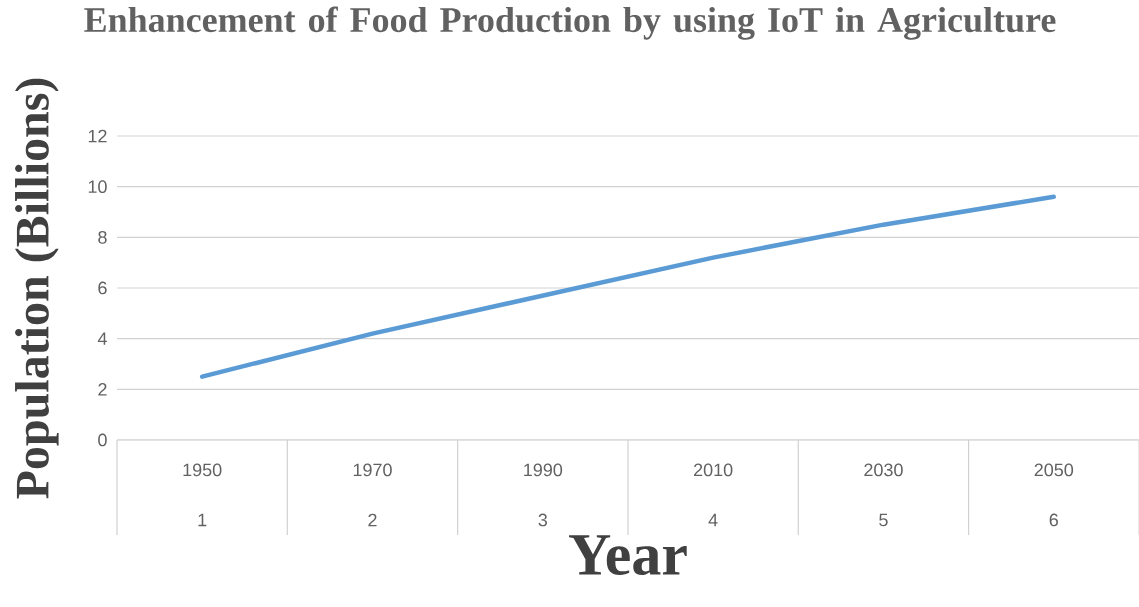 The height and width of the screenshot is (607, 1139). What do you see at coordinates (97, 187) in the screenshot?
I see `y-tick-label: 10` at bounding box center [97, 187].